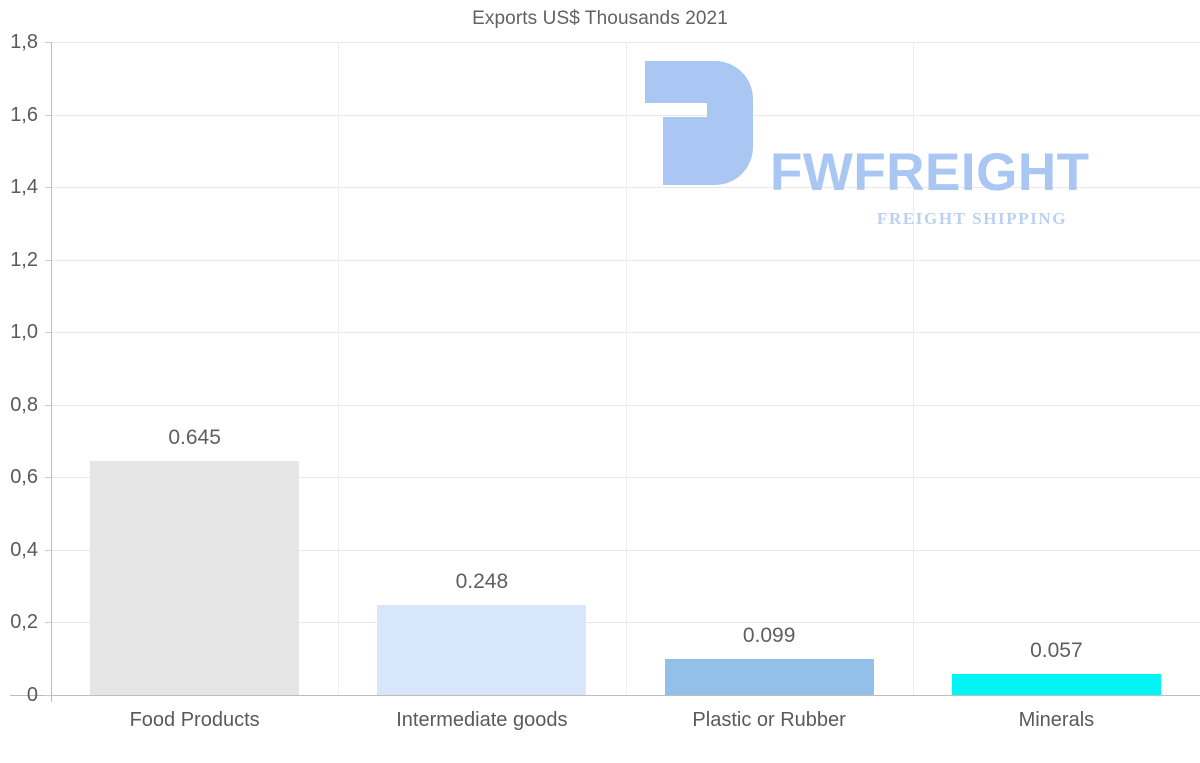  What do you see at coordinates (194, 720) in the screenshot?
I see `x-category-label: Food Products` at bounding box center [194, 720].